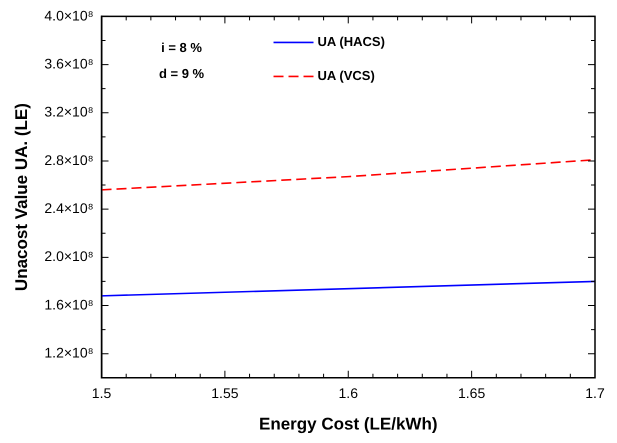  What do you see at coordinates (102, 393) in the screenshot?
I see `x-tick-label: 1.5` at bounding box center [102, 393].